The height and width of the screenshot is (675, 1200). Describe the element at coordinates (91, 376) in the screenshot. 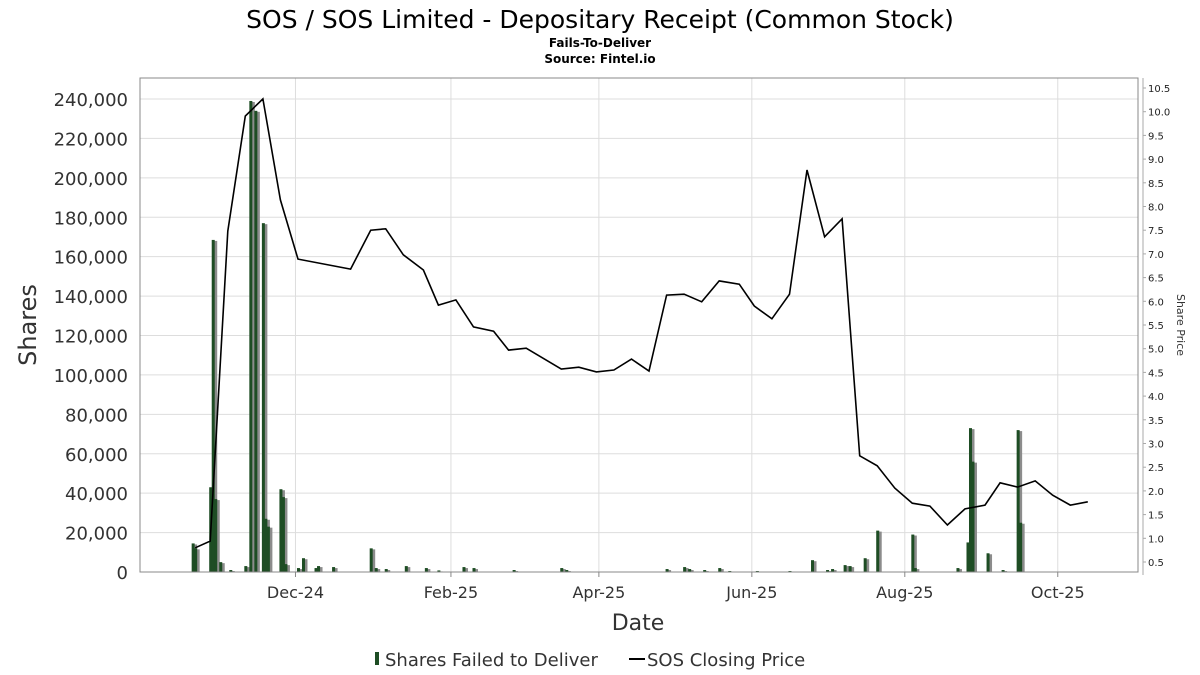

I see `y-tick-label: 100,000` at that location.